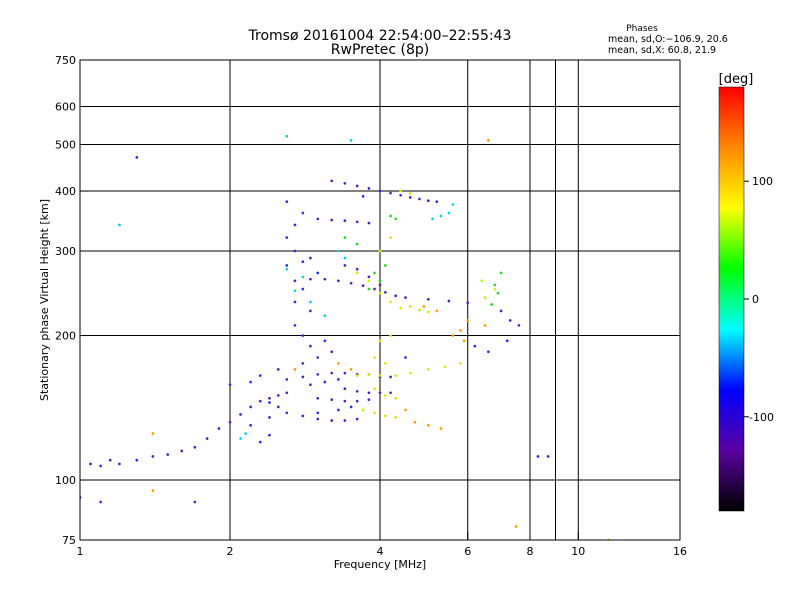 This screenshot has width=800, height=600. Describe the element at coordinates (380, 564) in the screenshot. I see `x-axis-label: Frequency [MHz]` at that location.